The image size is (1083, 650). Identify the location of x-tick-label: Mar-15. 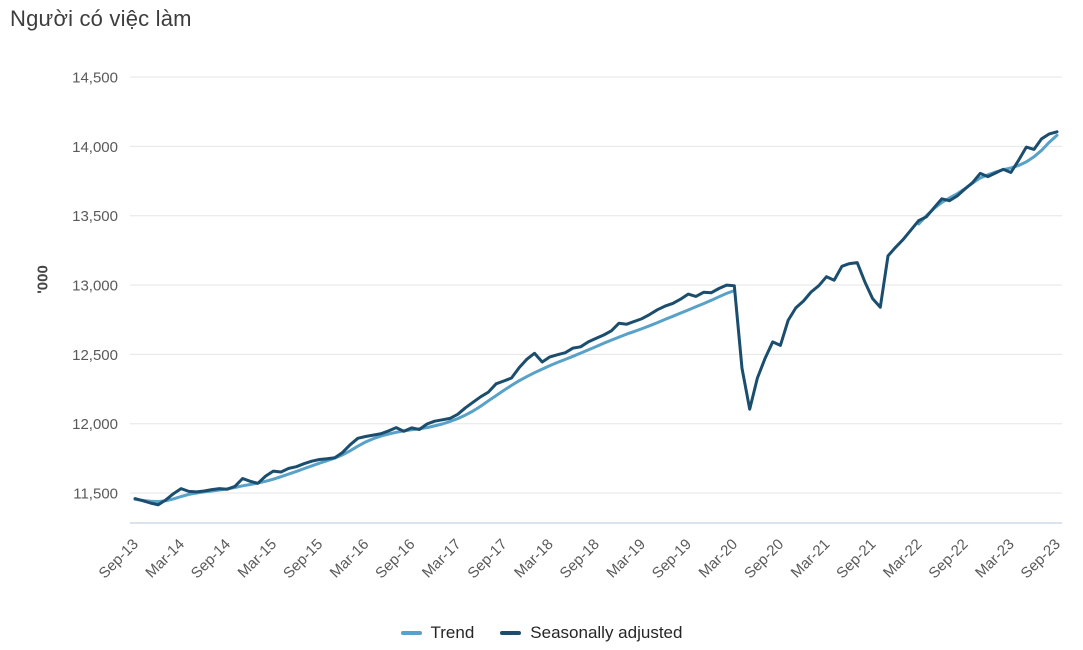
(258, 559).